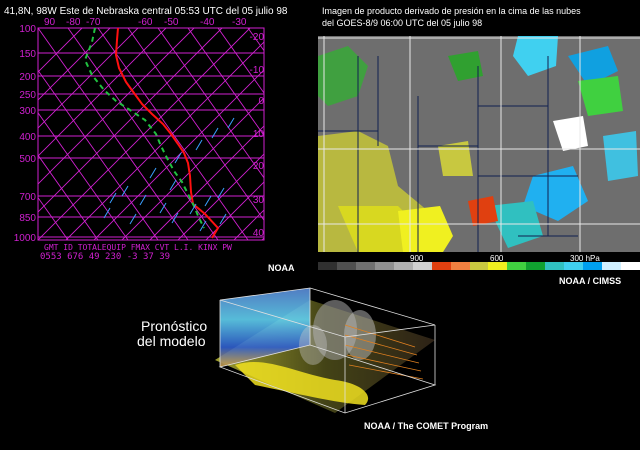 The width and height of the screenshot is (640, 450). I want to click on temperature-tick-label: -30, so click(239, 22).